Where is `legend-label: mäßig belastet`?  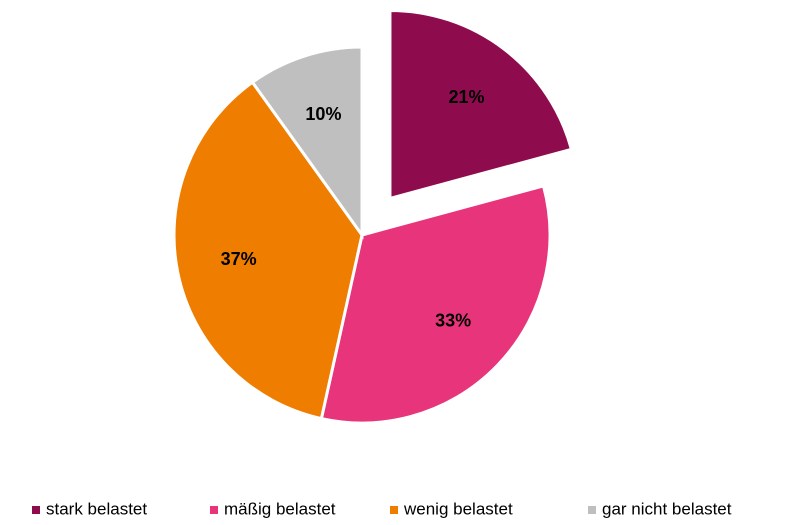
legend-label: mäßig belastet is located at coordinates (280, 508).